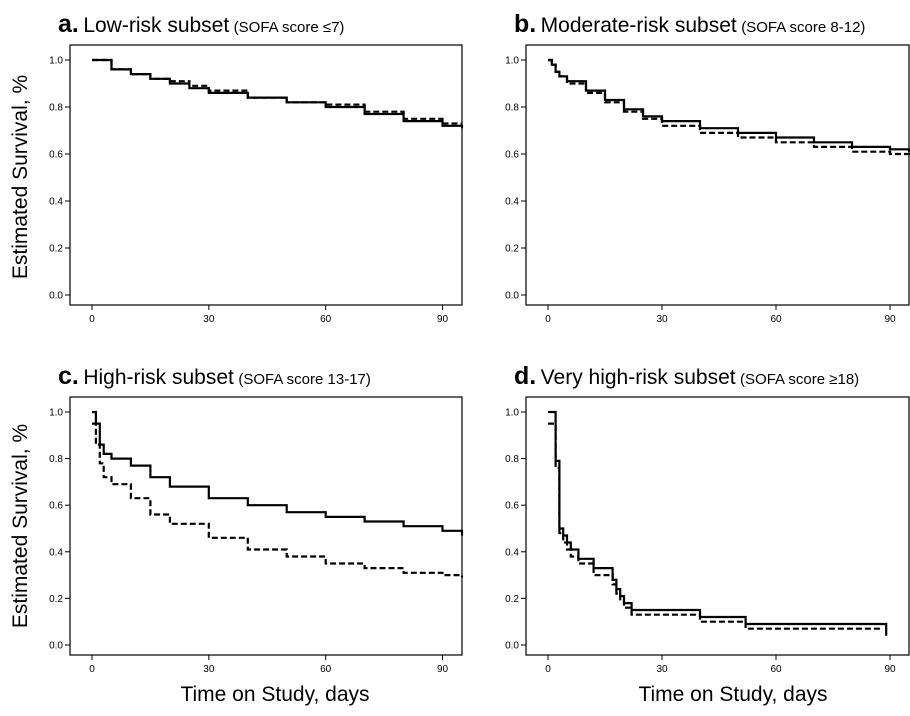  Describe the element at coordinates (662, 319) in the screenshot. I see `panel-b-x-tick-label: 30` at that location.